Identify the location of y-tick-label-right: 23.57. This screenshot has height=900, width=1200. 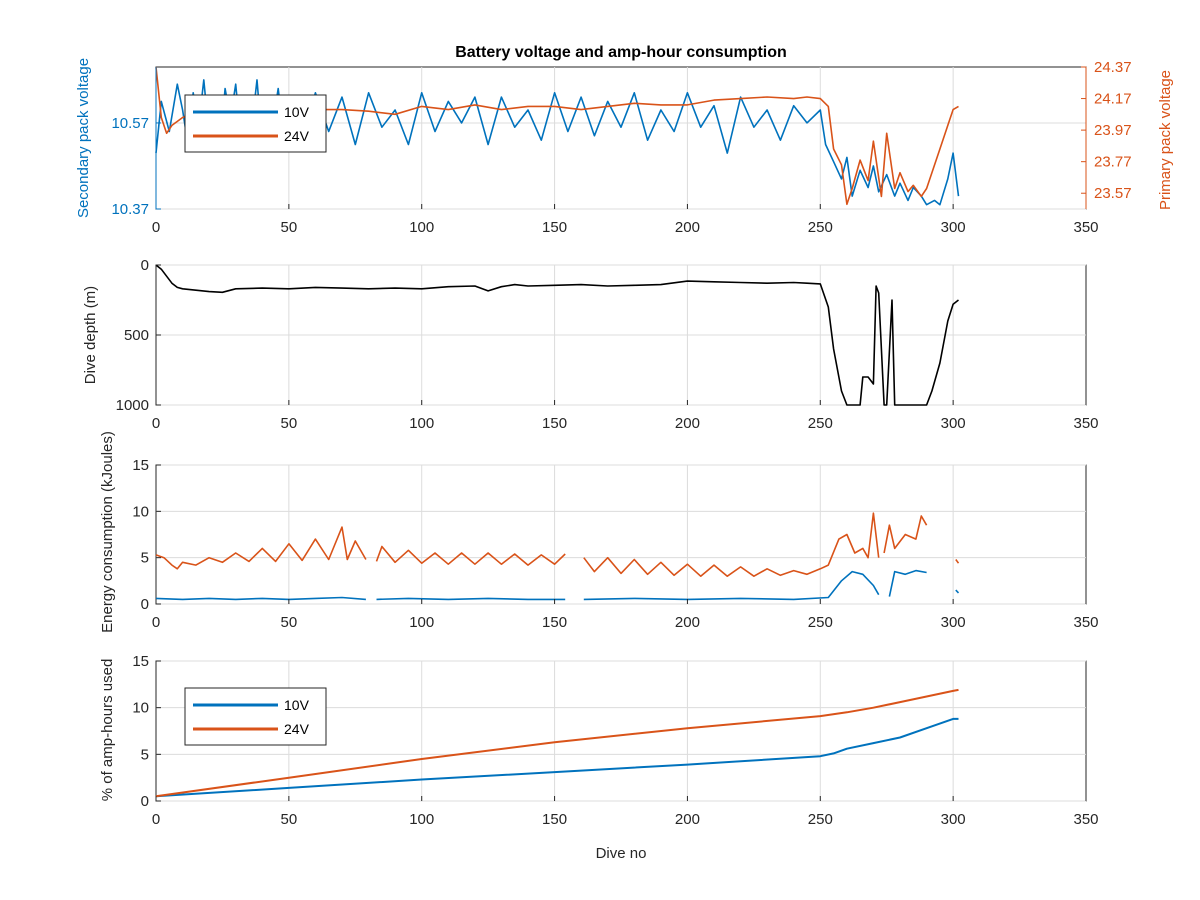
(1113, 193).